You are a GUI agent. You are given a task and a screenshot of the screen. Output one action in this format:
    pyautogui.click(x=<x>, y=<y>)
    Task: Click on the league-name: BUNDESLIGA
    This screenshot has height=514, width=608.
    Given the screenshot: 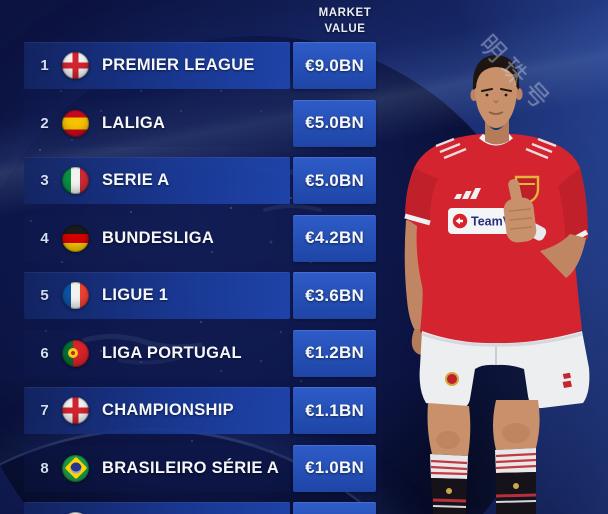 What is the action you would take?
    pyautogui.click(x=158, y=237)
    